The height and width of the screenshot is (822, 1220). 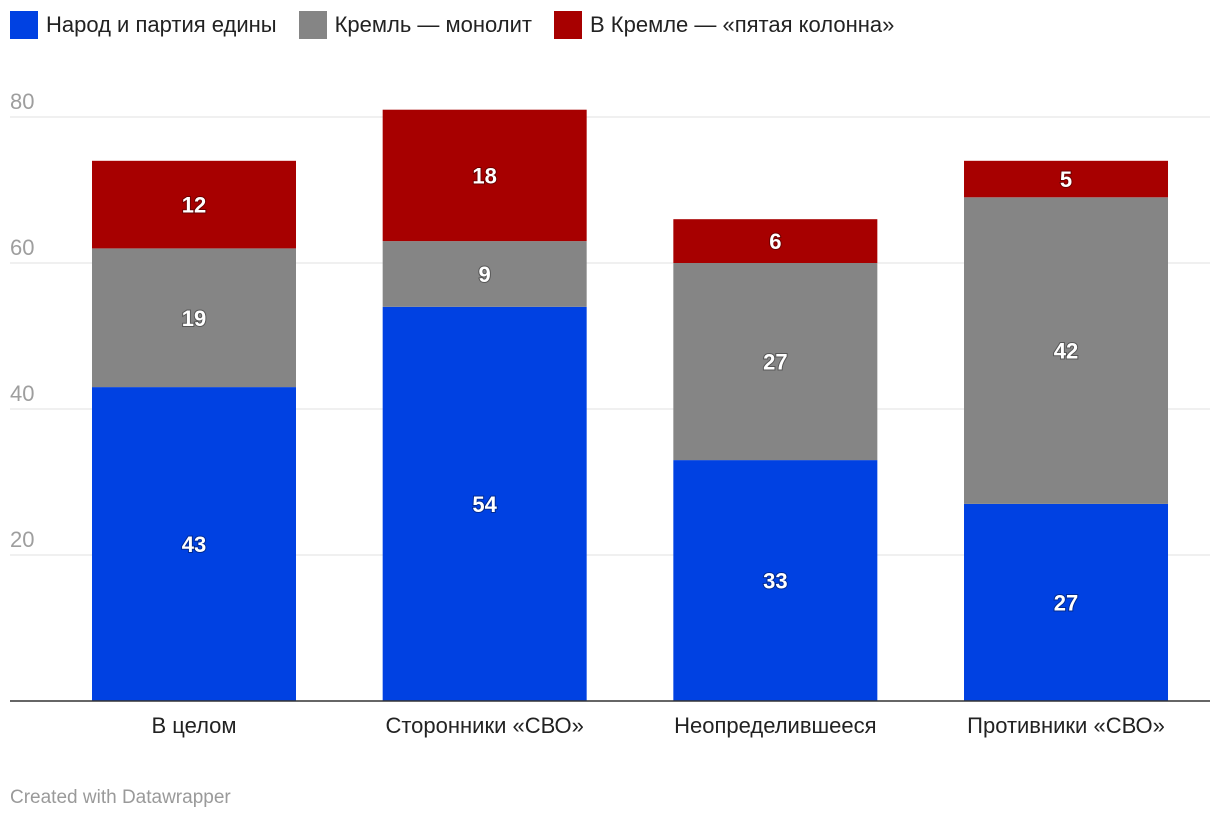 What do you see at coordinates (433, 24) in the screenshot?
I see `legend-label-series-2: Кремль — монолит` at bounding box center [433, 24].